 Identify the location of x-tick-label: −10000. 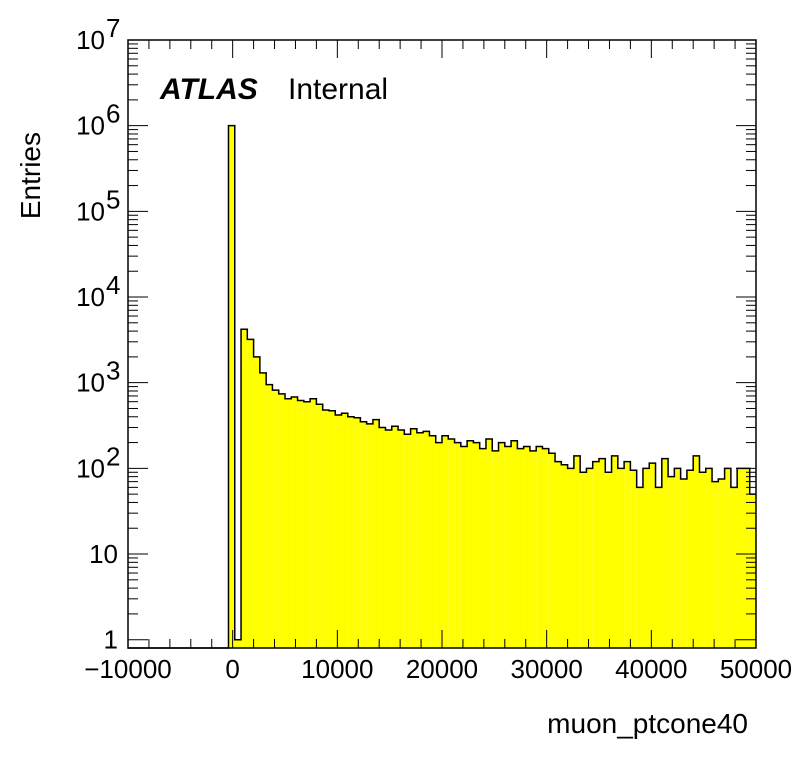
(127, 669).